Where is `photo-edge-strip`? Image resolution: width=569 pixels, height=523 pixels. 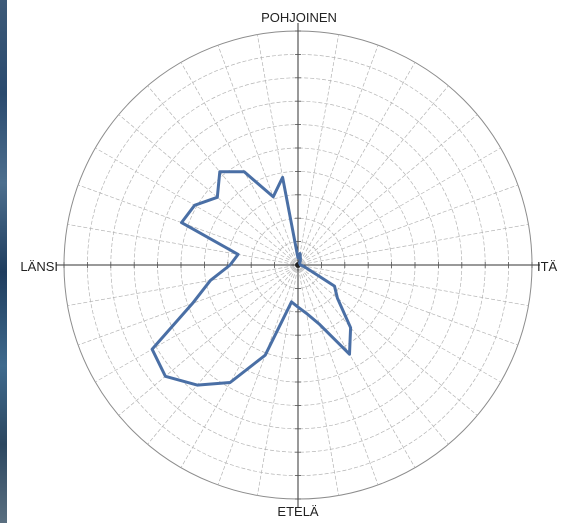
photo-edge-strip is located at coordinates (3, 261).